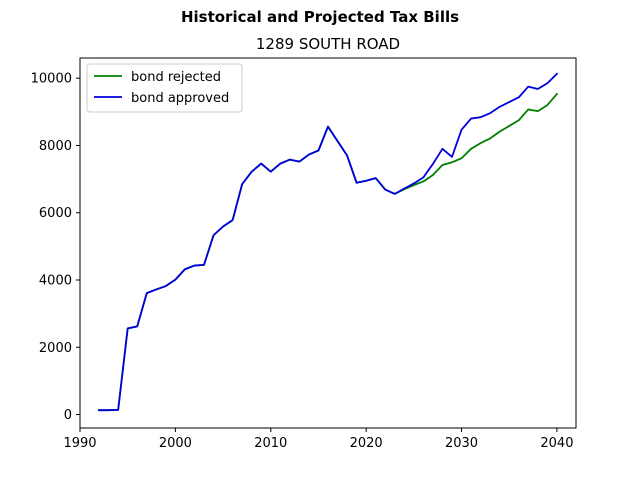 The image size is (640, 480). Describe the element at coordinates (175, 443) in the screenshot. I see `x-tick-label: 2000` at that location.